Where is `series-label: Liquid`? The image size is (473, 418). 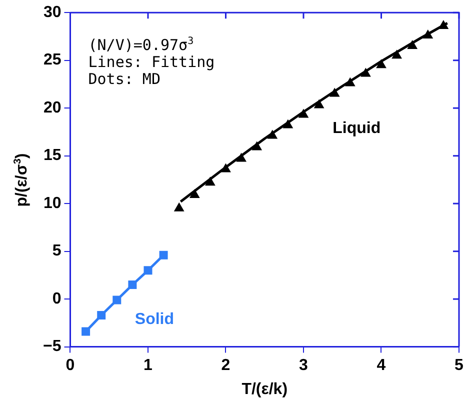
series-label: Liquid is located at coordinates (356, 129).